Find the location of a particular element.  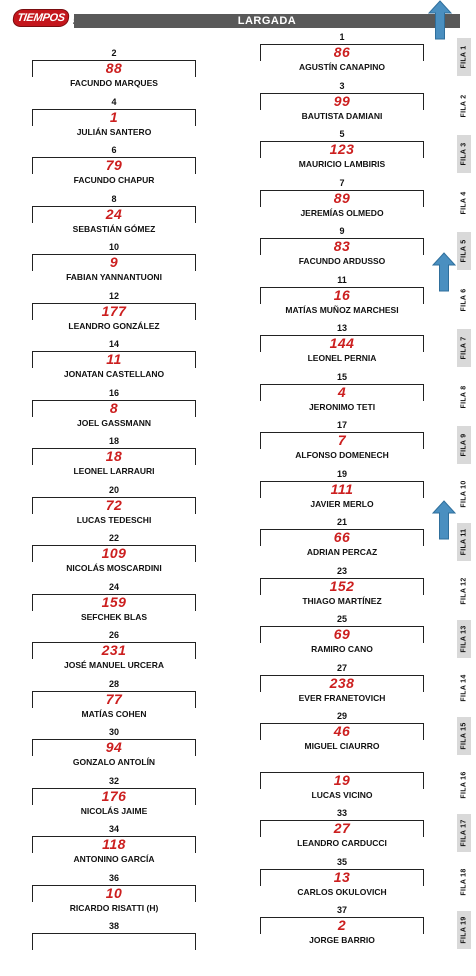

row-label: FILA 8 is located at coordinates (464, 397).